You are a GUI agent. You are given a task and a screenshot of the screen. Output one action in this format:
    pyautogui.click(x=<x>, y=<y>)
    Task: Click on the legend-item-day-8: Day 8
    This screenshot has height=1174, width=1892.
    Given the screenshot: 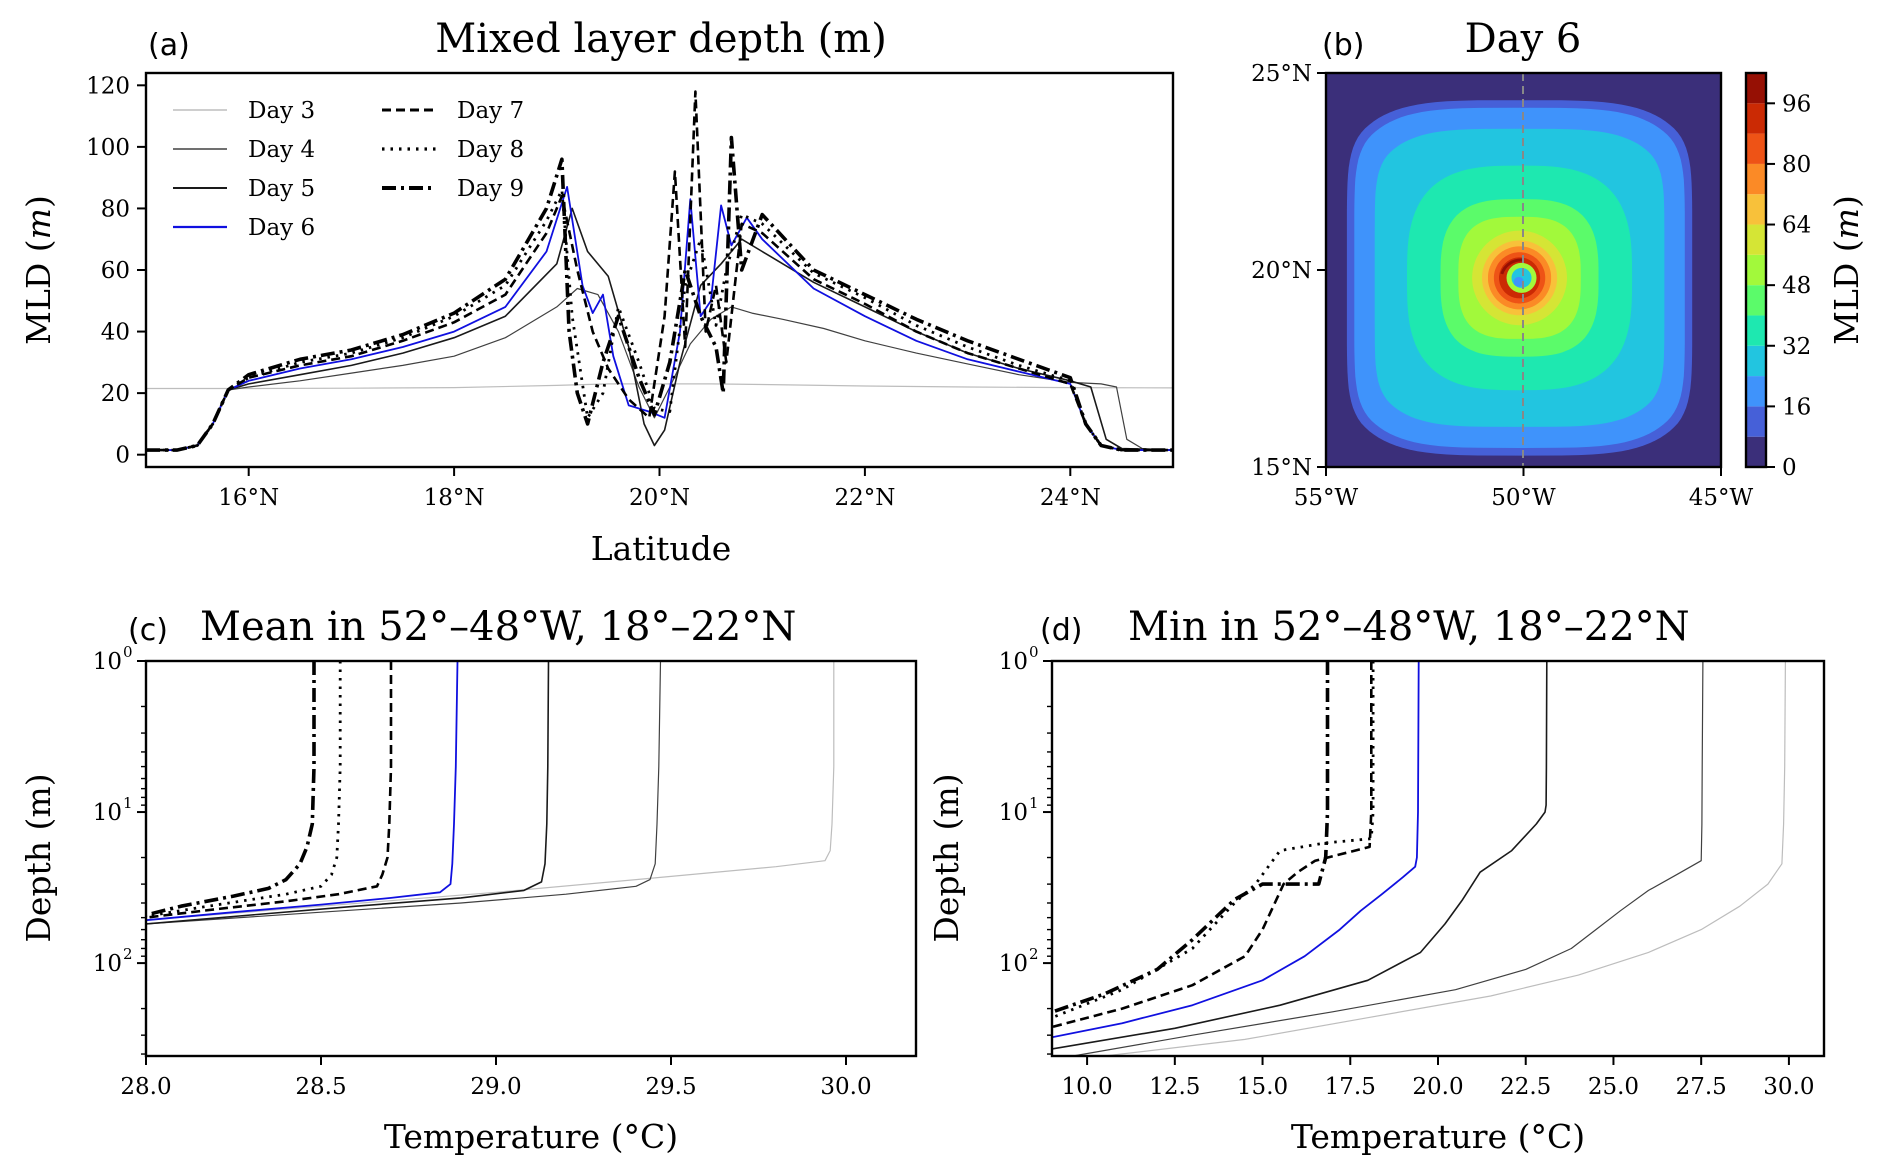 What is the action you would take?
    pyautogui.click(x=453, y=150)
    